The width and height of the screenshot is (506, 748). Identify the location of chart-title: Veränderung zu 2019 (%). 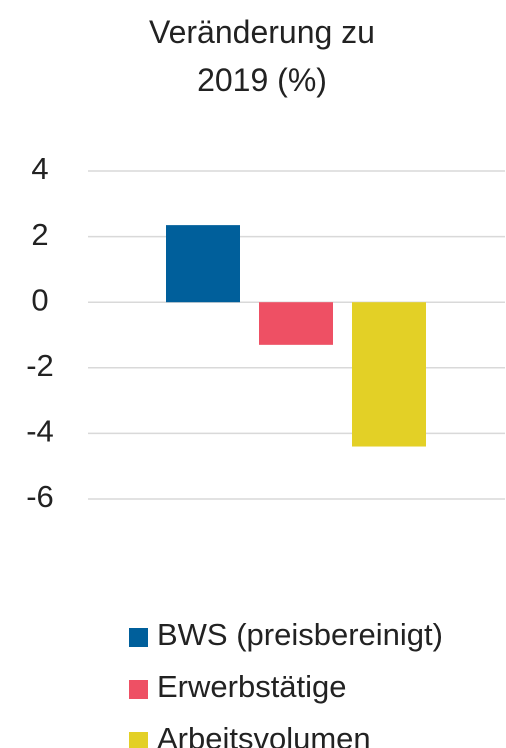
(262, 56).